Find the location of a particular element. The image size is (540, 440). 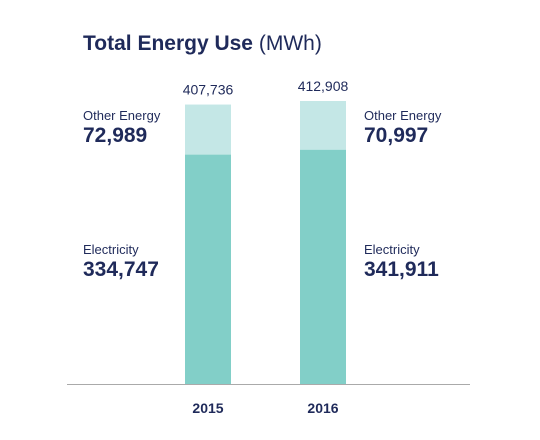

series-name-electricity-2015: Electricity is located at coordinates (111, 249).